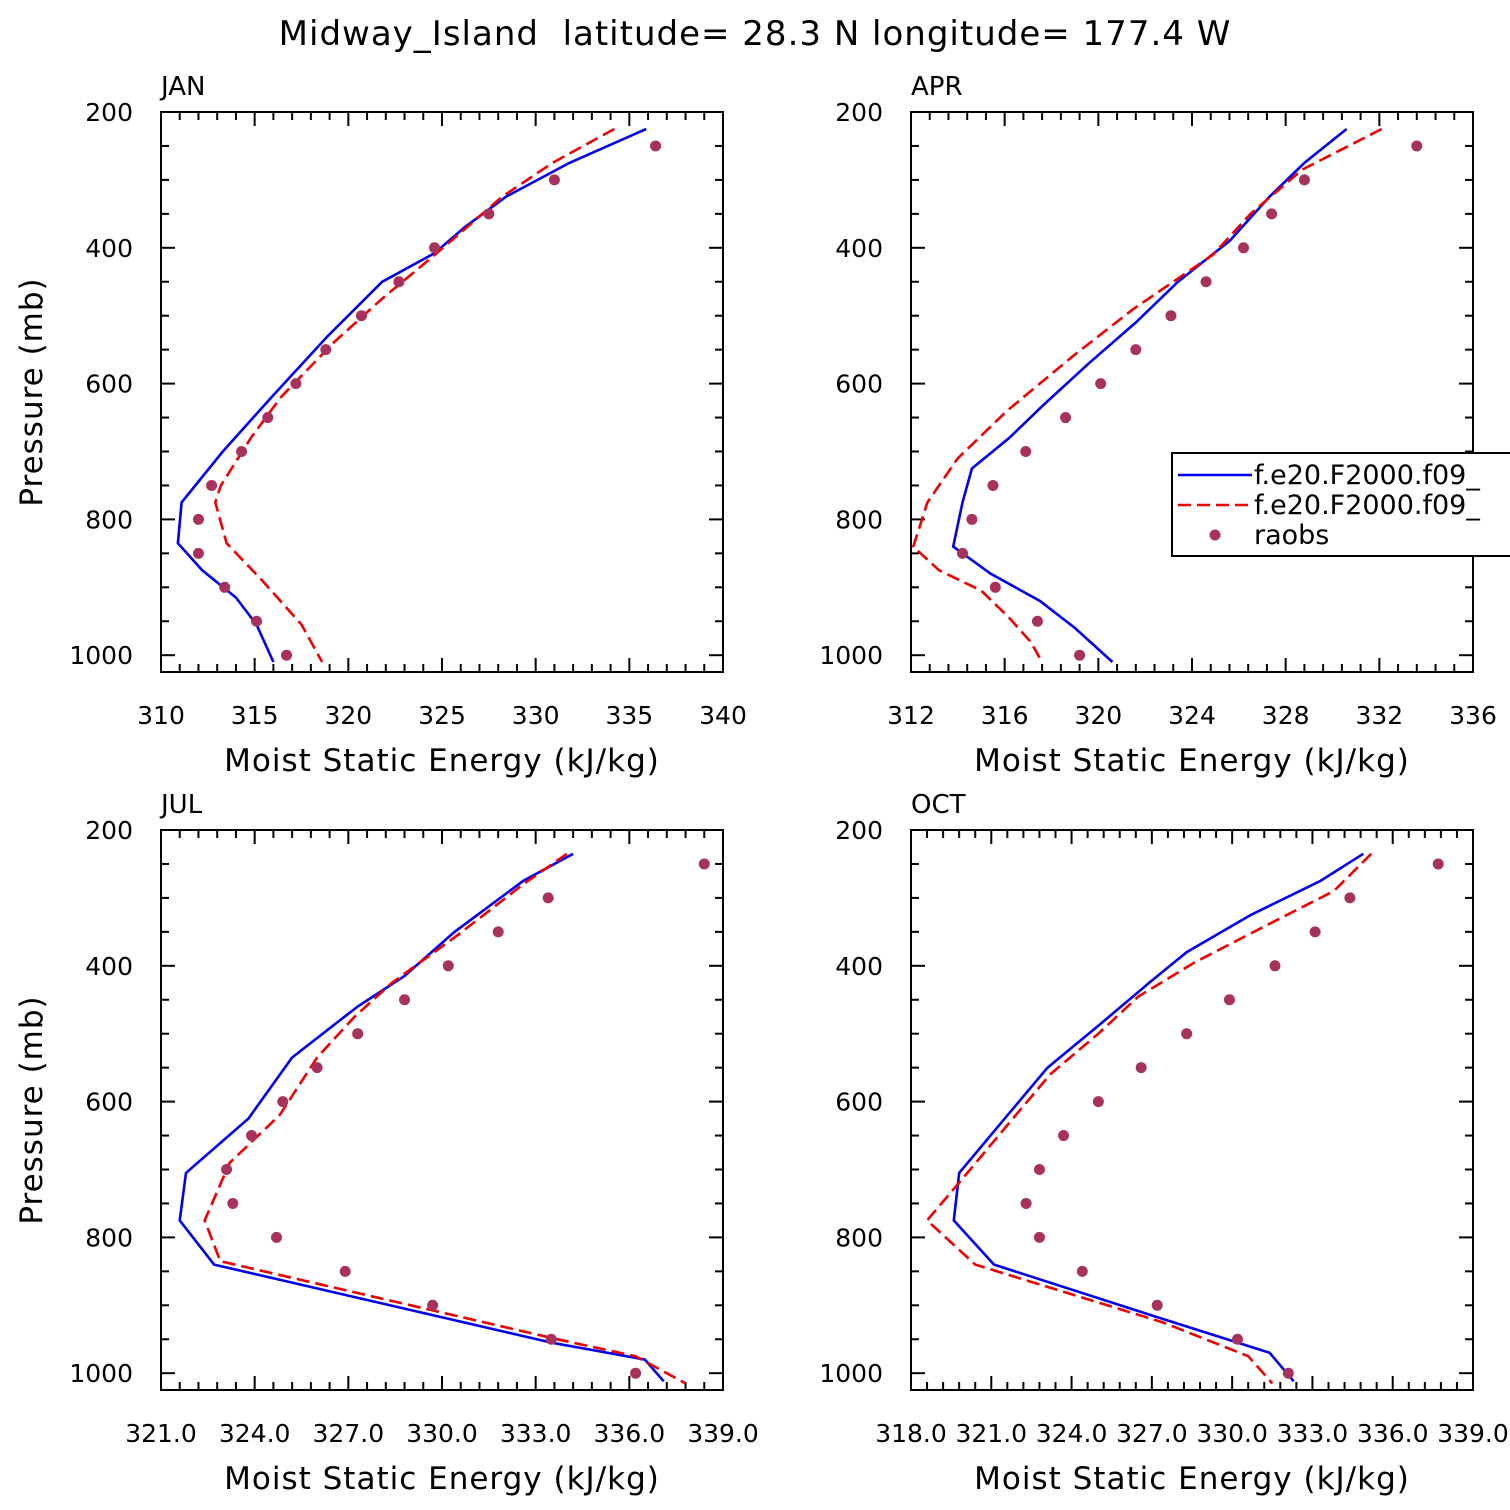 Image resolution: width=1510 pixels, height=1510 pixels. What do you see at coordinates (255, 715) in the screenshot?
I see `x-tick-label: 315` at bounding box center [255, 715].